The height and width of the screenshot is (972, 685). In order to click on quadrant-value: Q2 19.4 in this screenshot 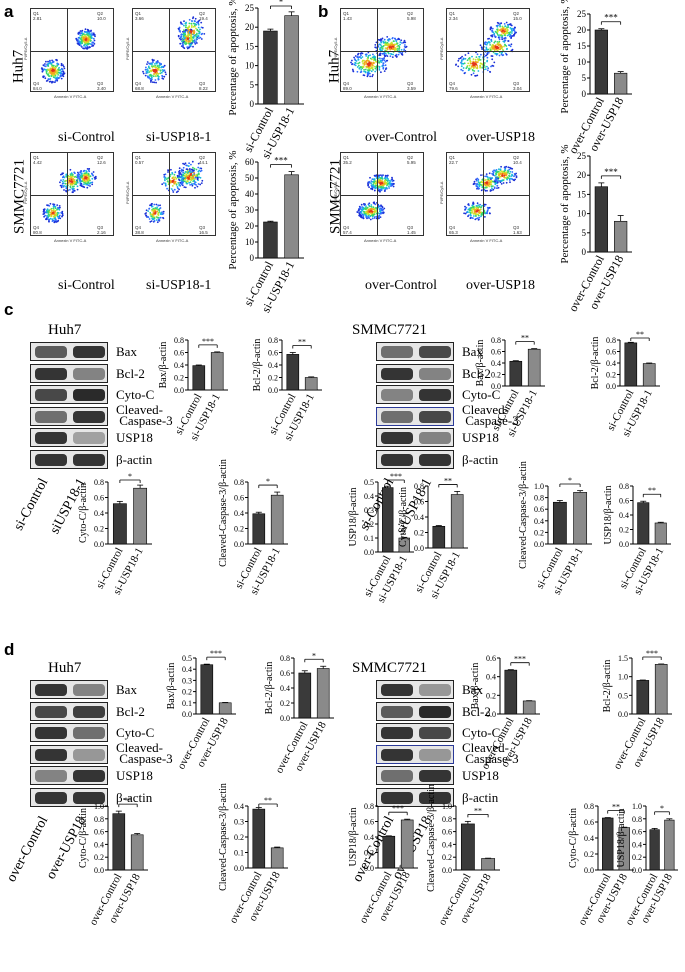, I will do `click(203, 16)`.